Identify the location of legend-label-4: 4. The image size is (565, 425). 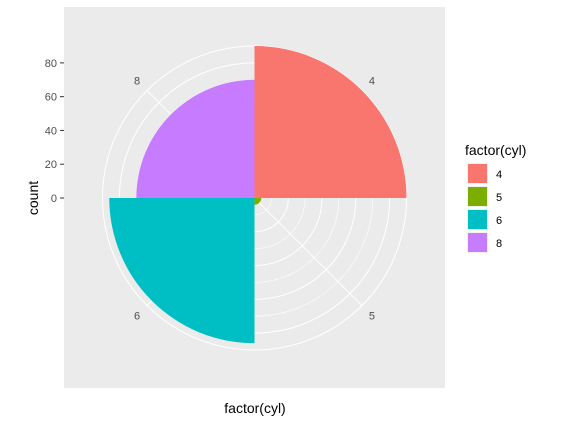
(499, 175).